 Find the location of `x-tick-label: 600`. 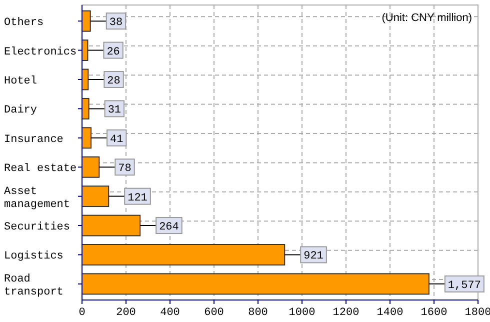

x-tick-label: 600 is located at coordinates (214, 313).